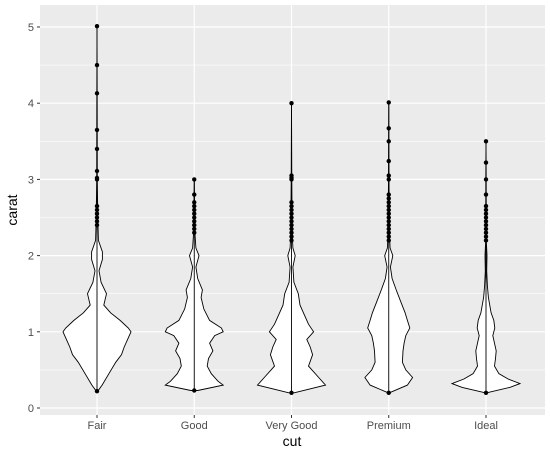 This screenshot has width=550, height=456. I want to click on y-tick-label: 4, so click(31, 104).